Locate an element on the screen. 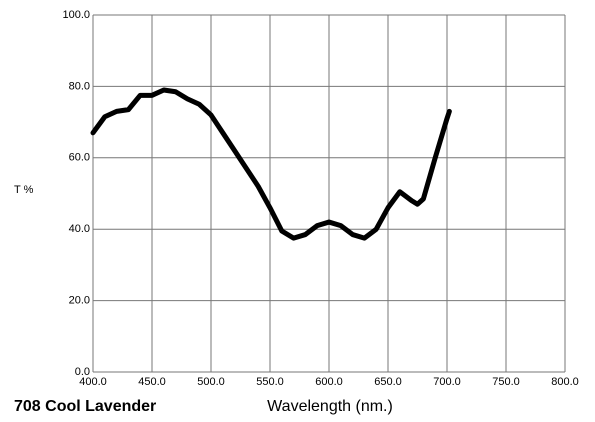 The height and width of the screenshot is (422, 595). x-tick-label: 450.0 is located at coordinates (152, 382).